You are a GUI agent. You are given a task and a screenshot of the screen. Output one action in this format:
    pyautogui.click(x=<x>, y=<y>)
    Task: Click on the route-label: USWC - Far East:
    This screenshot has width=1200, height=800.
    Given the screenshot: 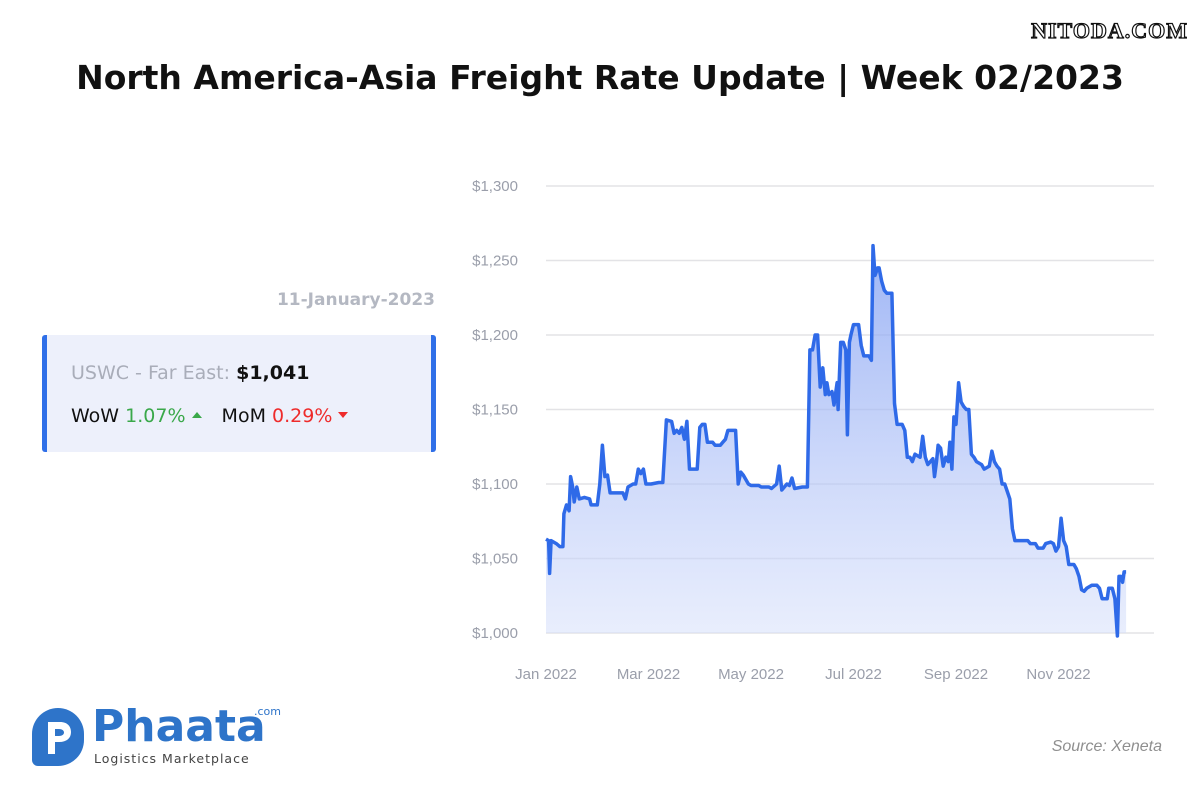 What is the action you would take?
    pyautogui.click(x=151, y=373)
    